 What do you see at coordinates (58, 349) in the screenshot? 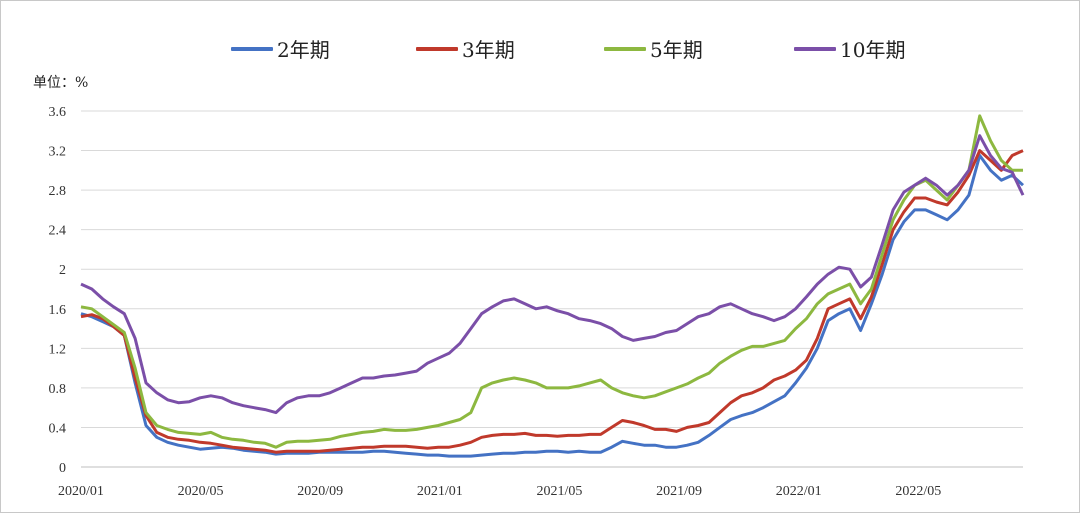
I see `y-tick-label: 1.2` at bounding box center [58, 349].